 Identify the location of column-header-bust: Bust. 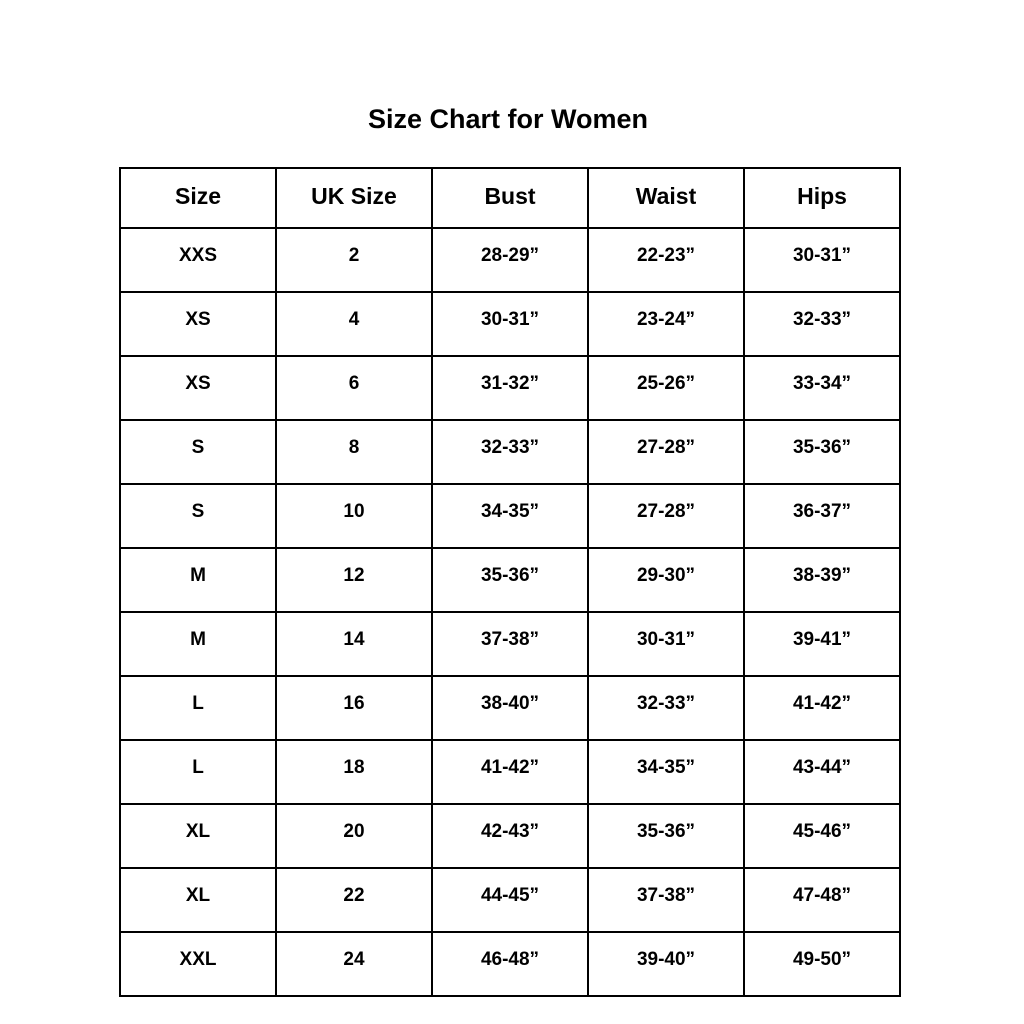
(510, 198).